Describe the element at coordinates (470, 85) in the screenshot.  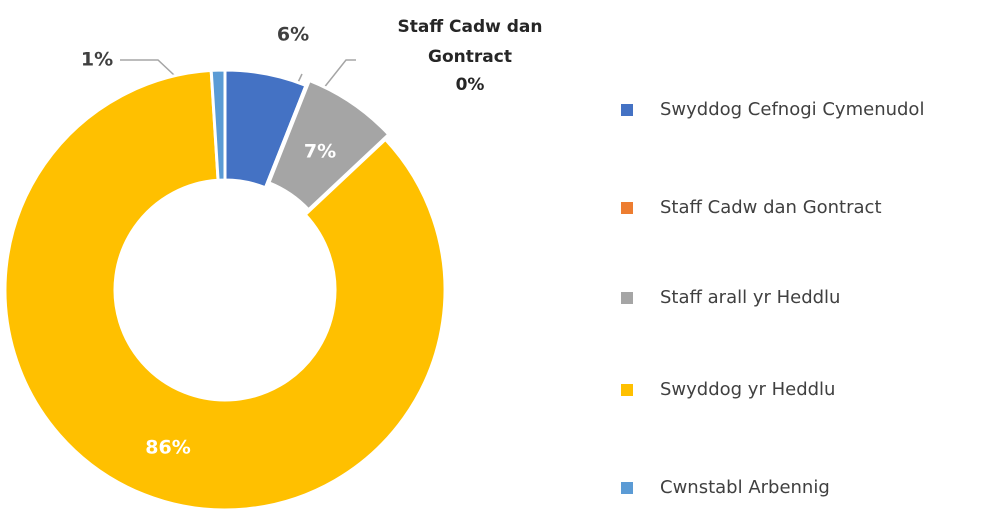
I see `data-label: 0%` at that location.